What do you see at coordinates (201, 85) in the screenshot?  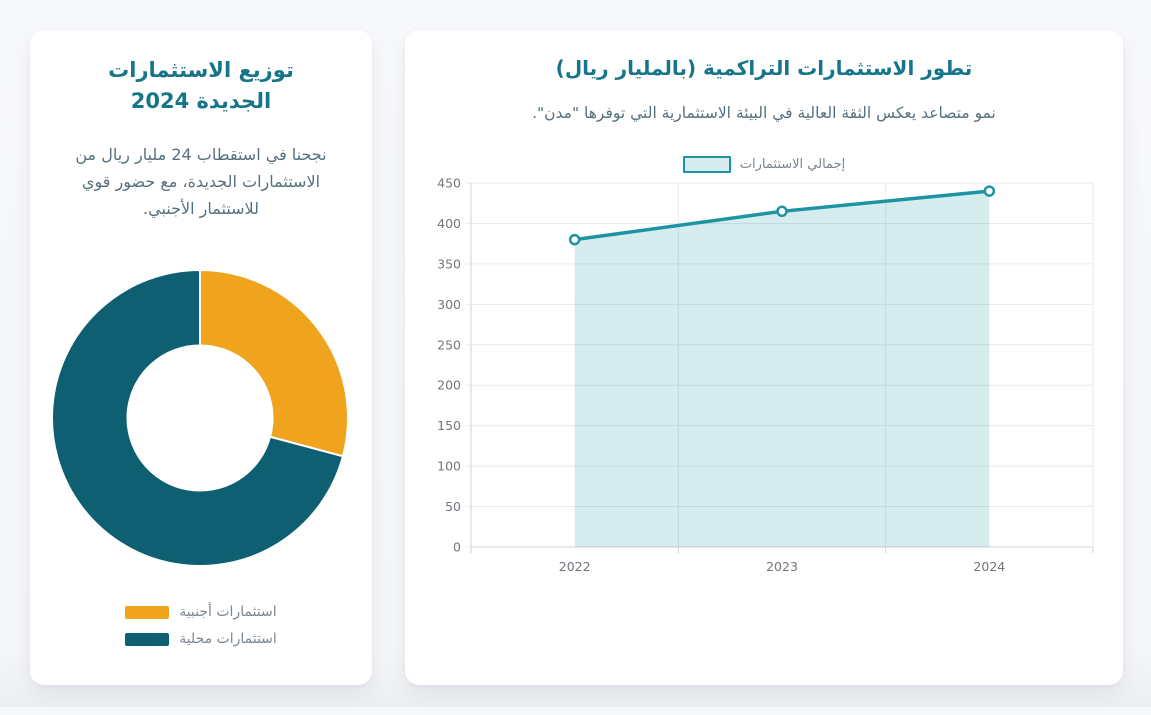 I see `donut-card-title: توزيع الاستثمارات الجديدة 2024` at bounding box center [201, 85].